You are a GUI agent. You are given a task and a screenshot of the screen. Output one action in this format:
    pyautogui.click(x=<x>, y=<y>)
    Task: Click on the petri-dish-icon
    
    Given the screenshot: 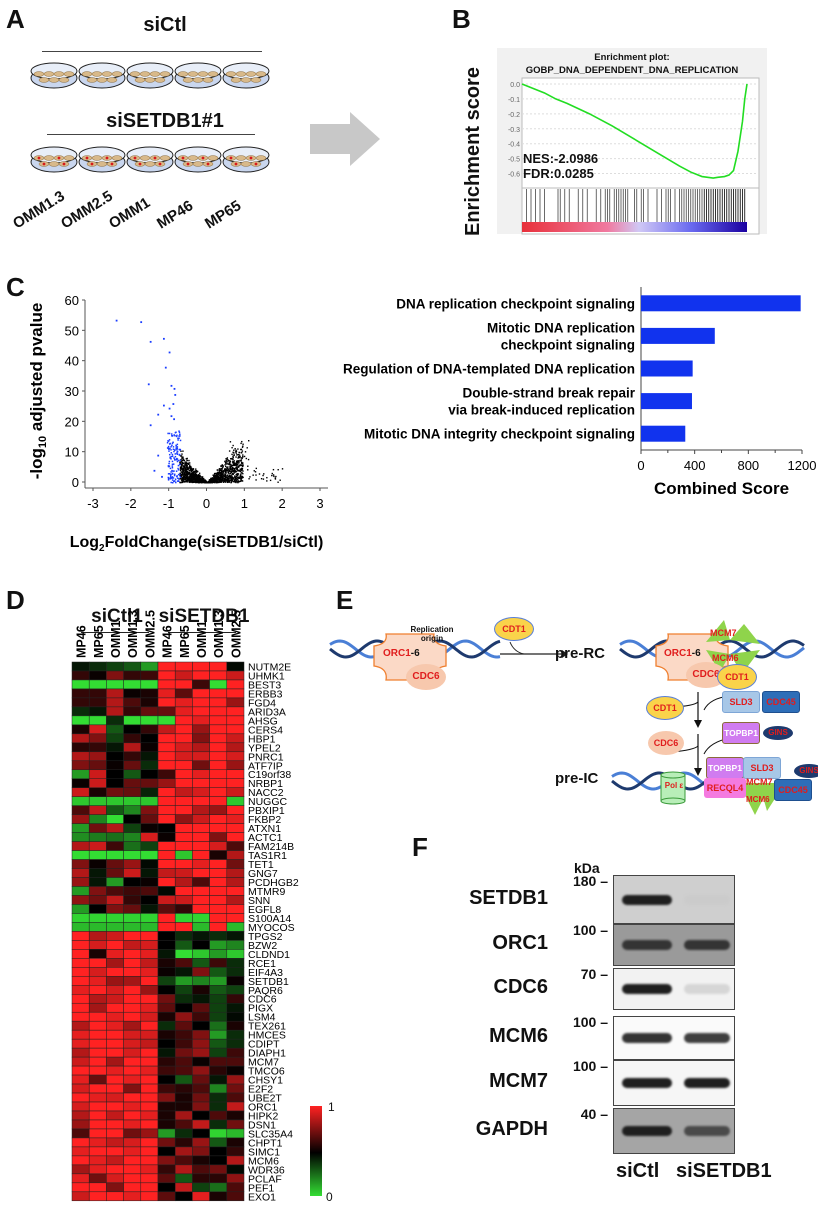 What is the action you would take?
    pyautogui.click(x=102, y=159)
    